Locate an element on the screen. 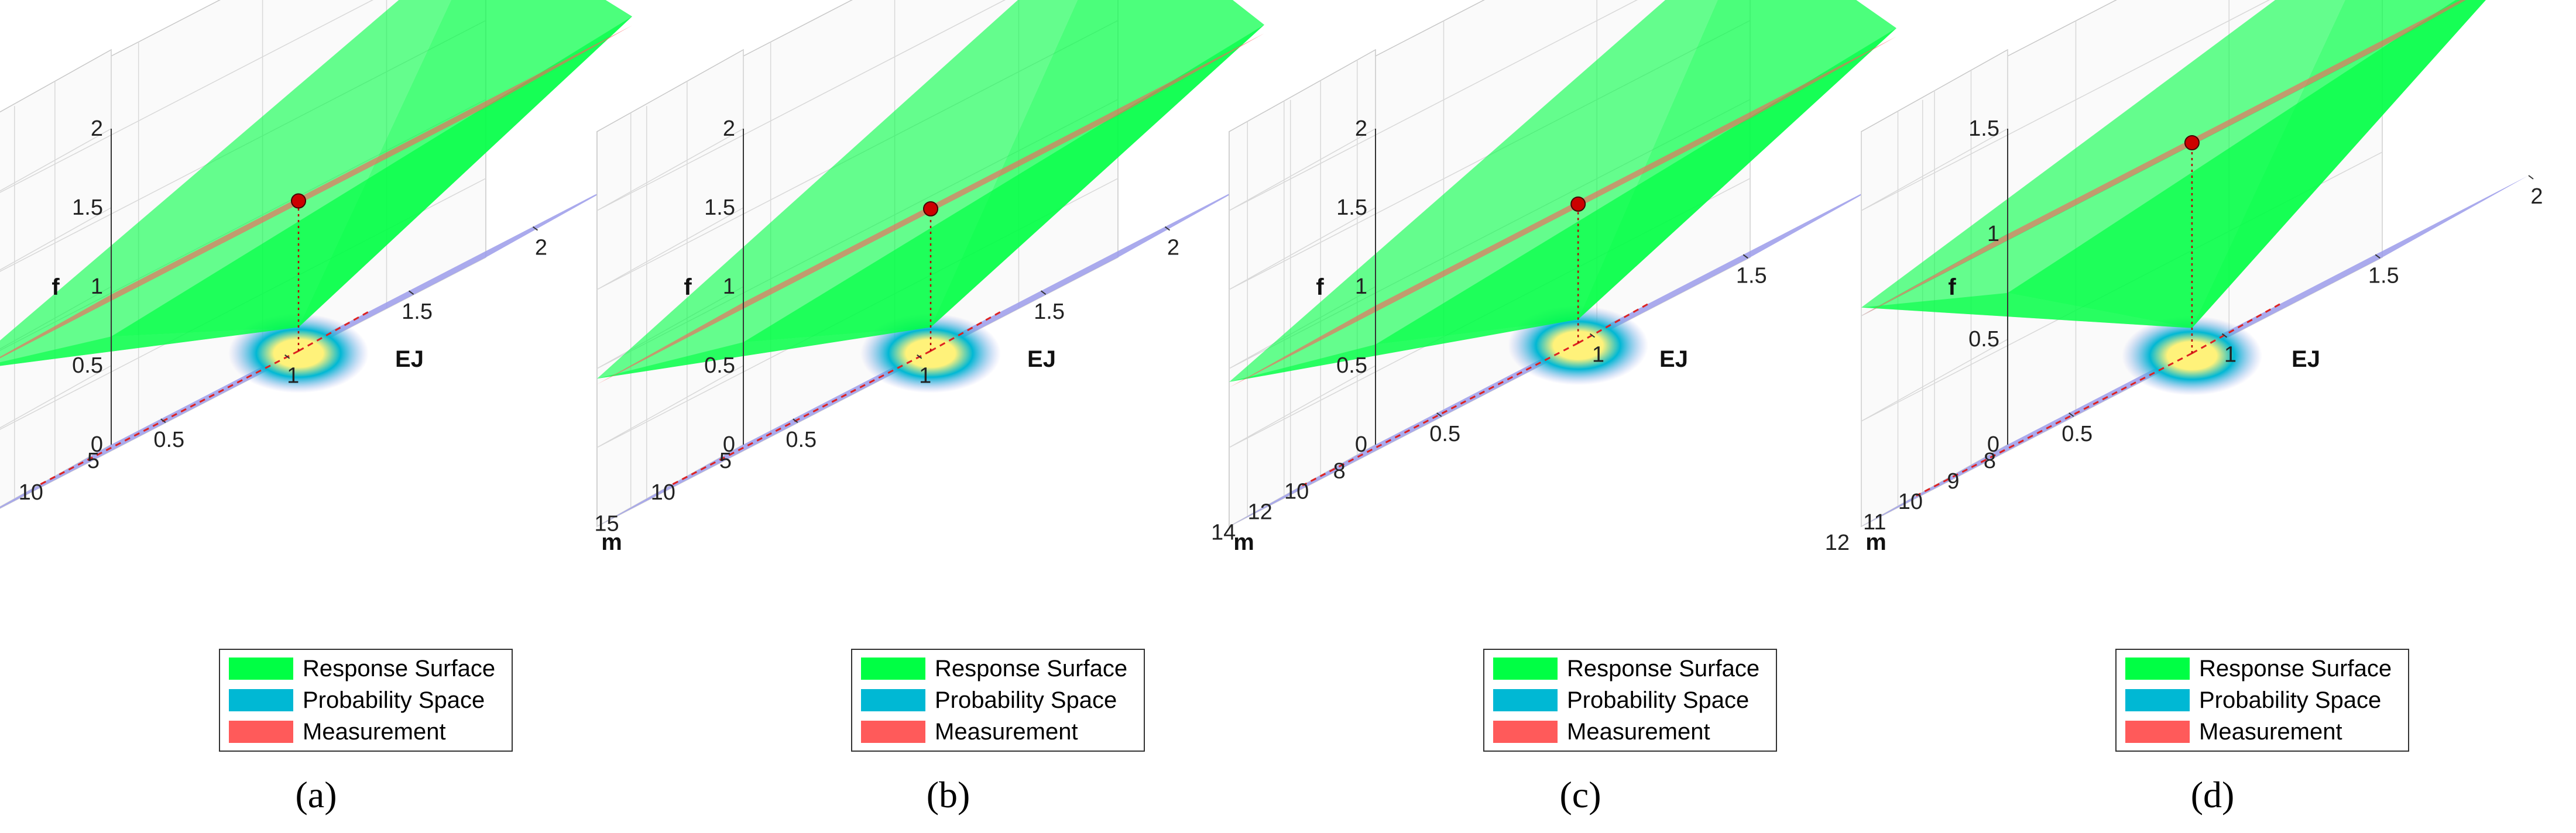 This screenshot has height=833, width=2576. panel-label: (a) is located at coordinates (316, 795).